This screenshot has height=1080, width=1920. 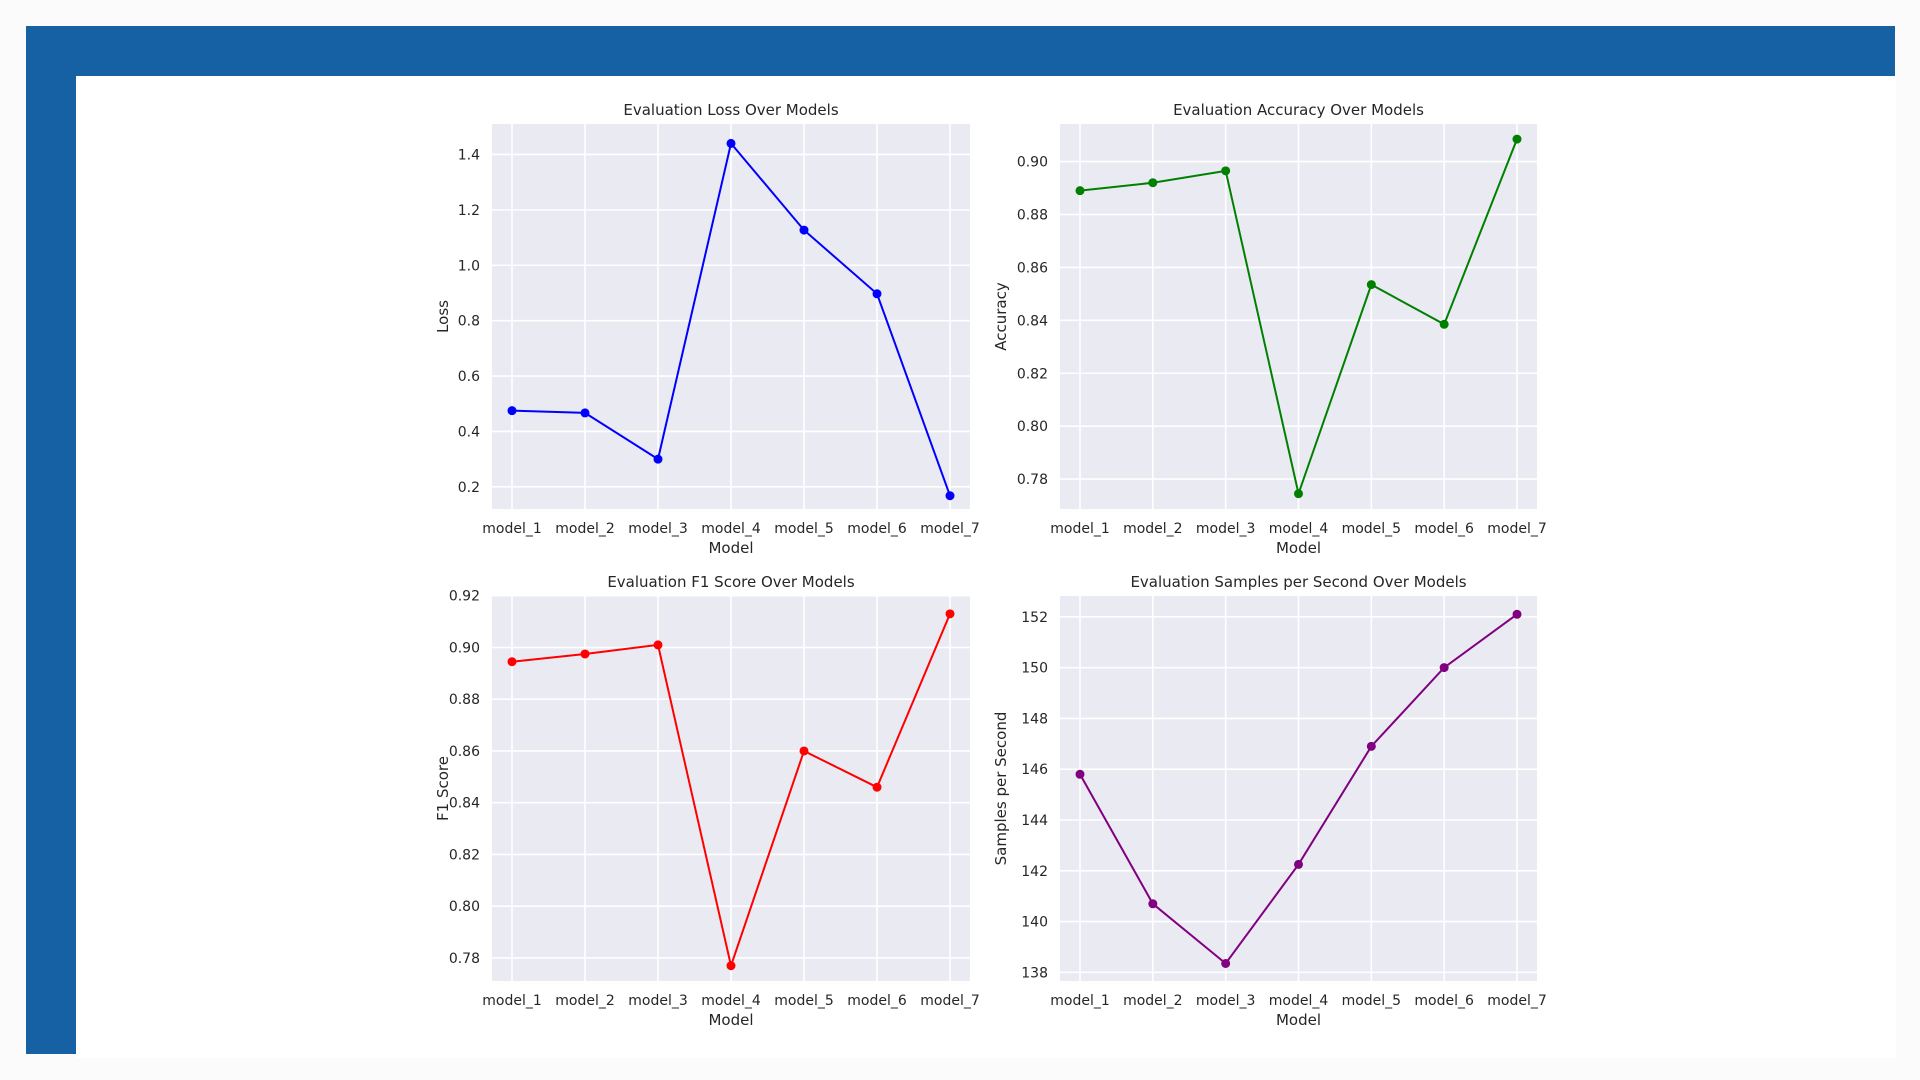 I want to click on y-tick-label: 1.2, so click(x=469, y=211).